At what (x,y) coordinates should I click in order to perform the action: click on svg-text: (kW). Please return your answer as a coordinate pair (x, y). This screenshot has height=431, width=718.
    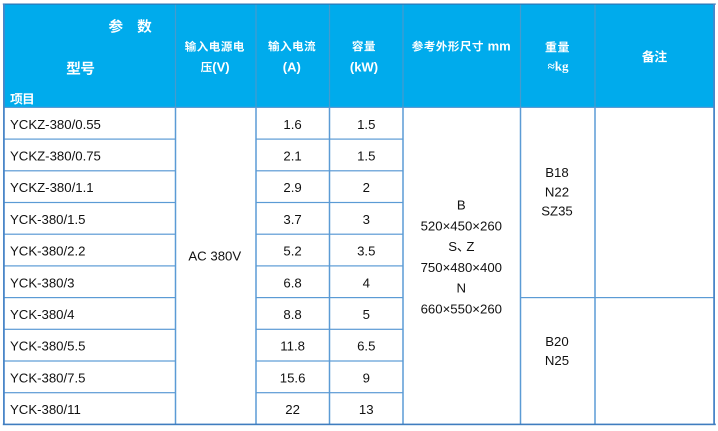
    Looking at the image, I should click on (364, 66).